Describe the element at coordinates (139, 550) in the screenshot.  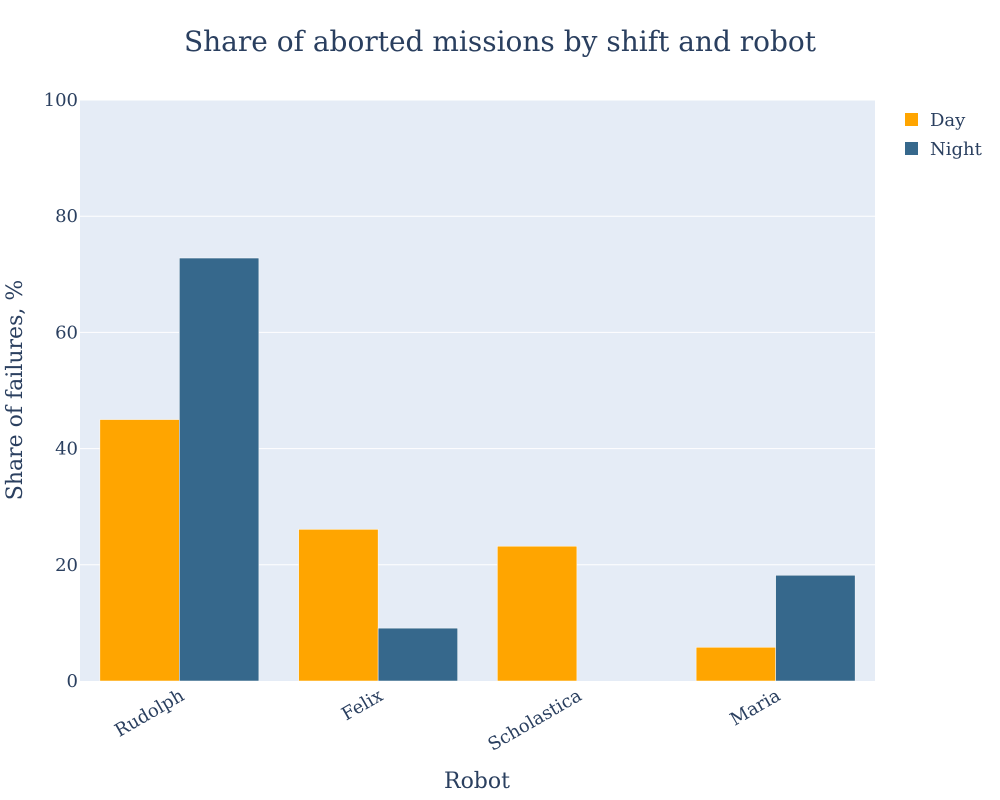
I see `bar-day-rudolph` at that location.